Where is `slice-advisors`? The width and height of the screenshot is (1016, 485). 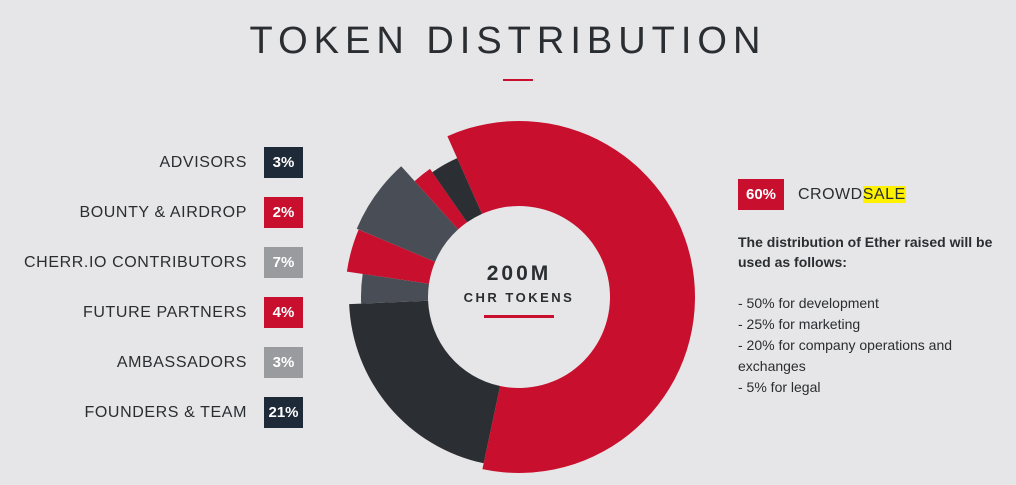 slice-advisors is located at coordinates (457, 190).